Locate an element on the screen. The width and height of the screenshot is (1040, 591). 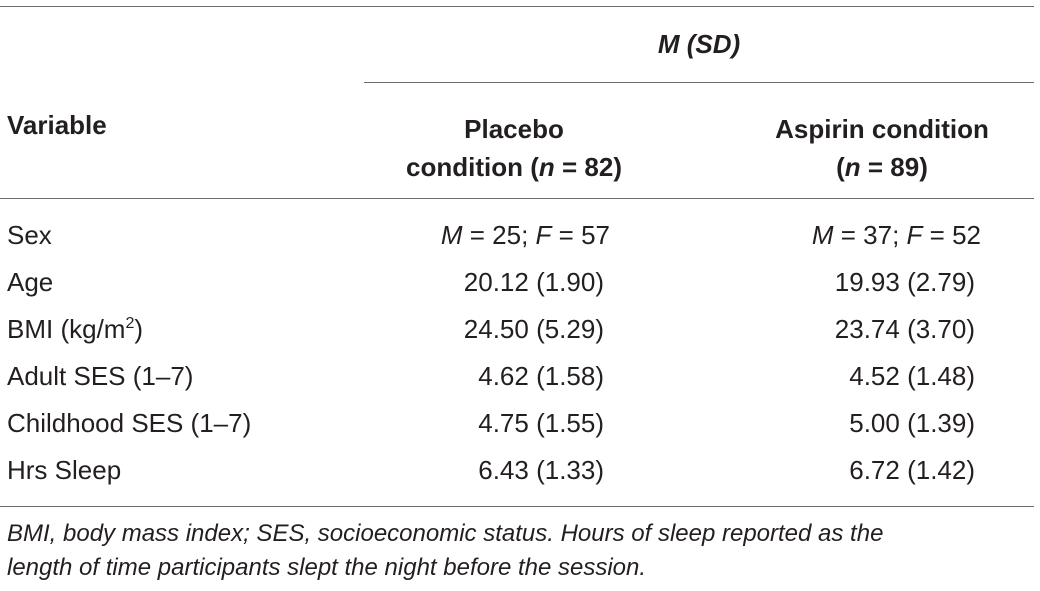
aspirin-header-line1: Aspirin condition is located at coordinates (882, 129).